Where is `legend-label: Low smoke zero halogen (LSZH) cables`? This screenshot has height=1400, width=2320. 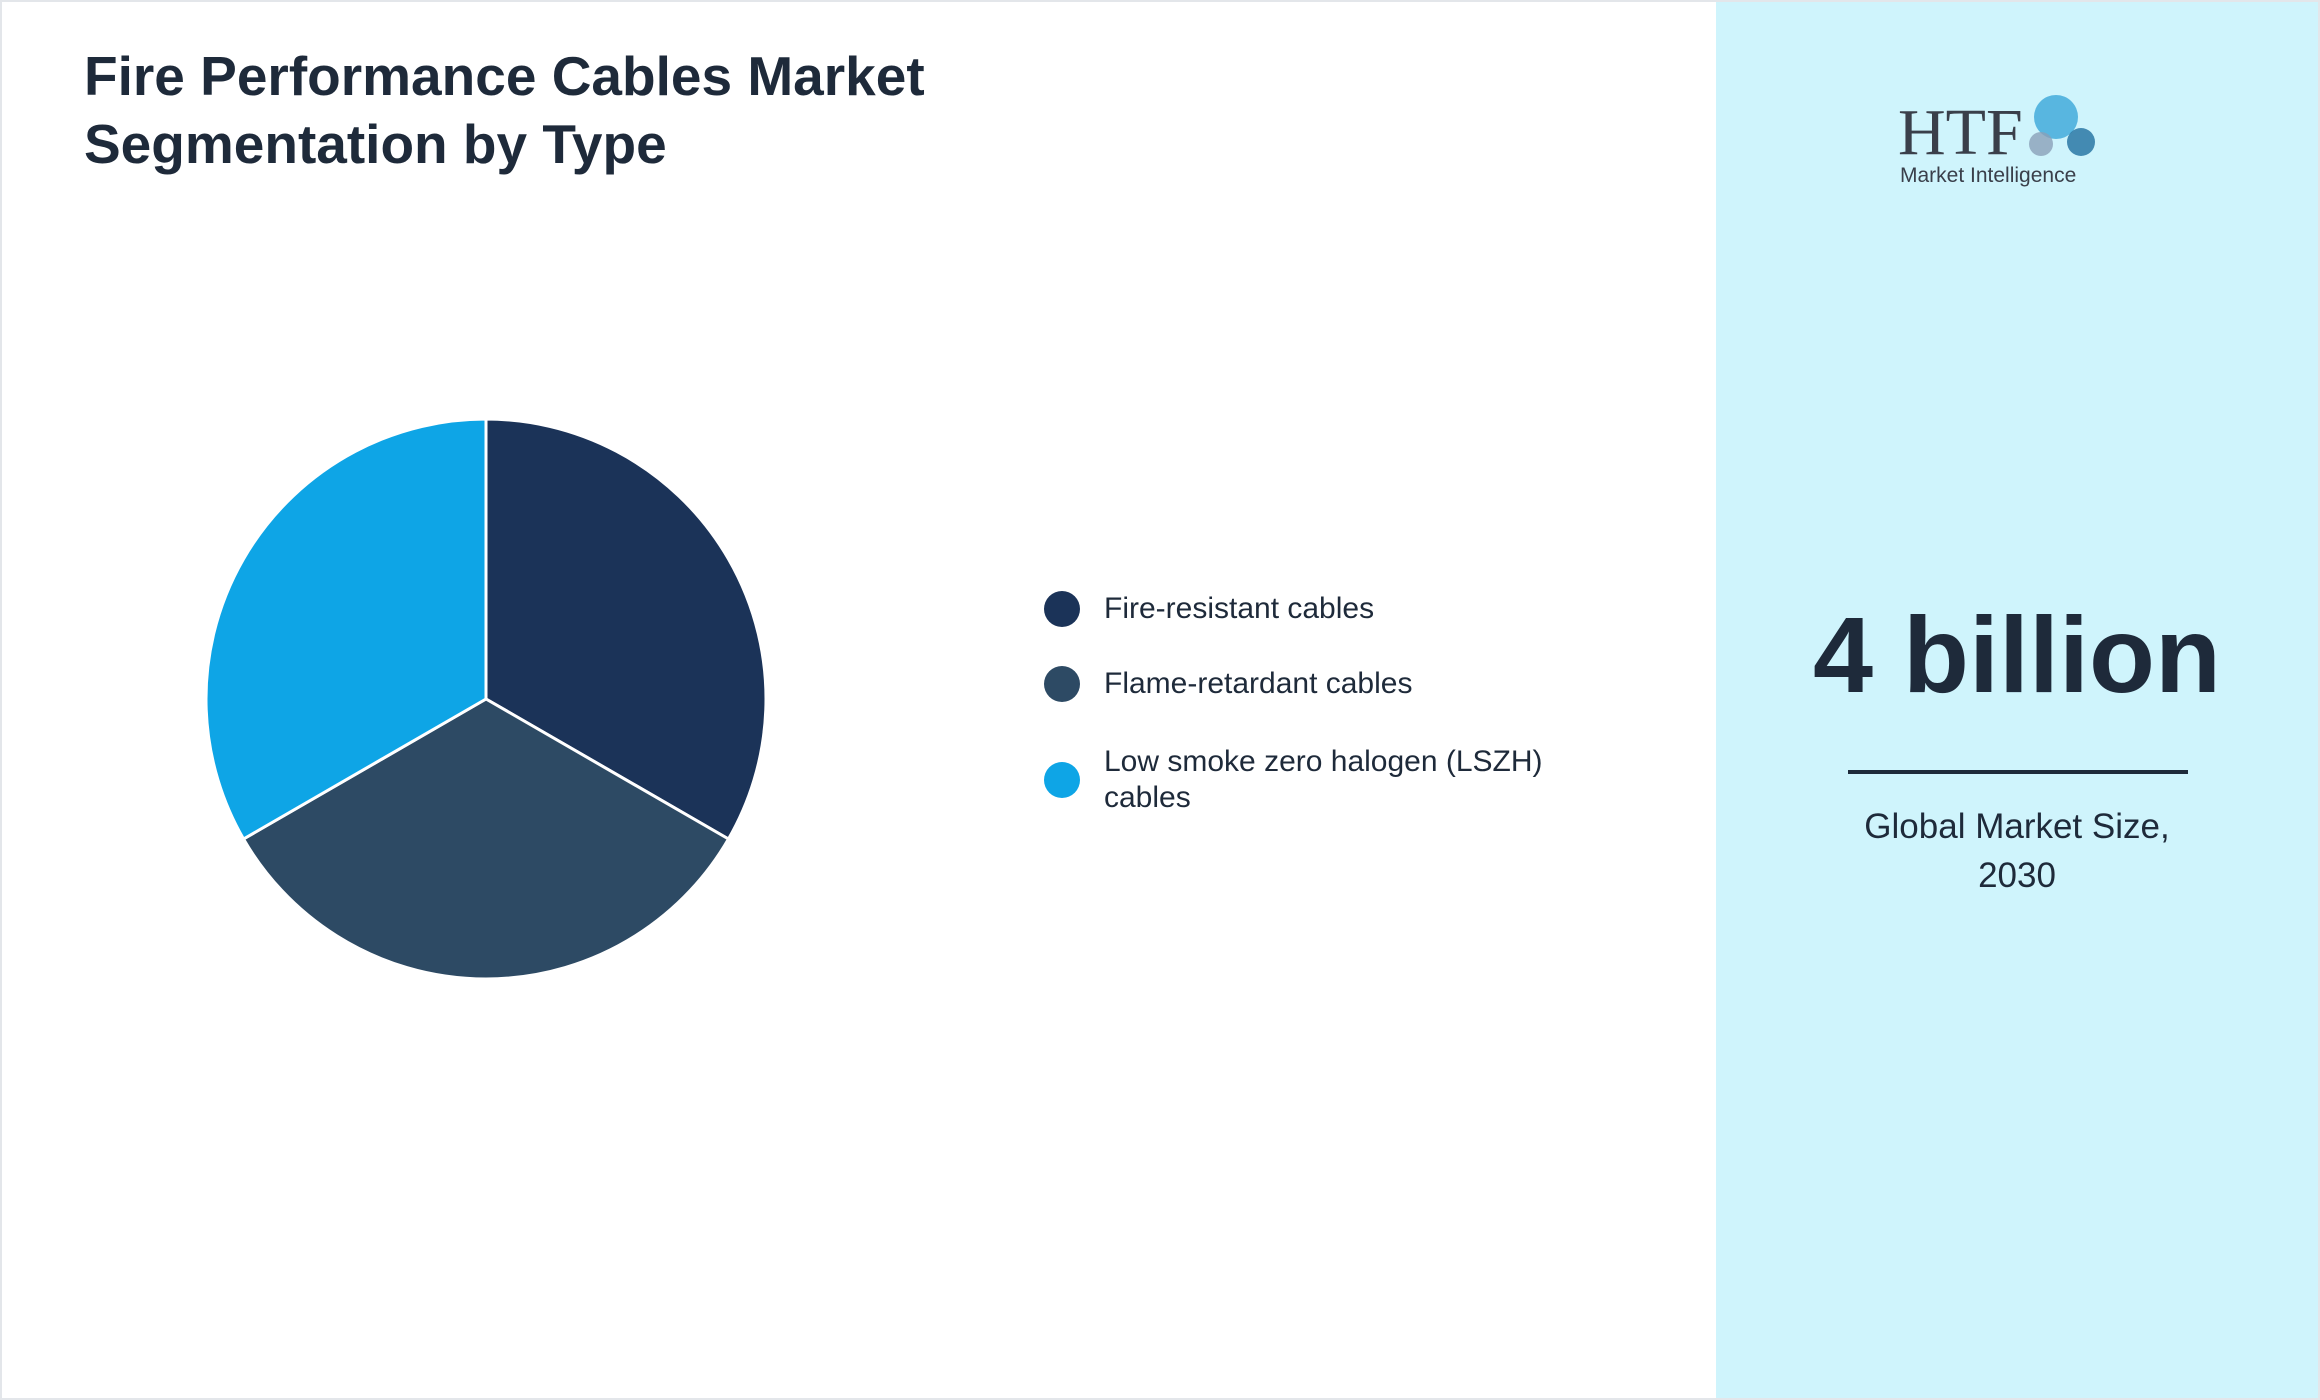
legend-label: Low smoke zero halogen (LSZH) cables is located at coordinates (1323, 779).